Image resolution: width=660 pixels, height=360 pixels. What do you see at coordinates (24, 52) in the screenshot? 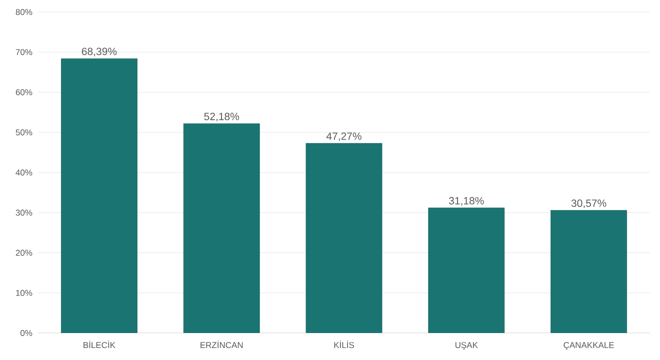
I see `y-tick-label: 70%` at bounding box center [24, 52].